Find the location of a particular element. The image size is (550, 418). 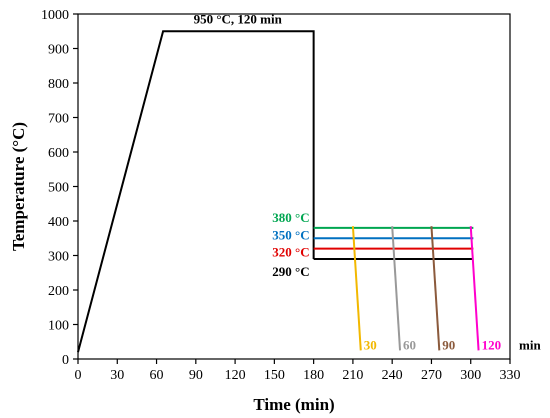

y-tick-label: 400 is located at coordinates (58, 222).